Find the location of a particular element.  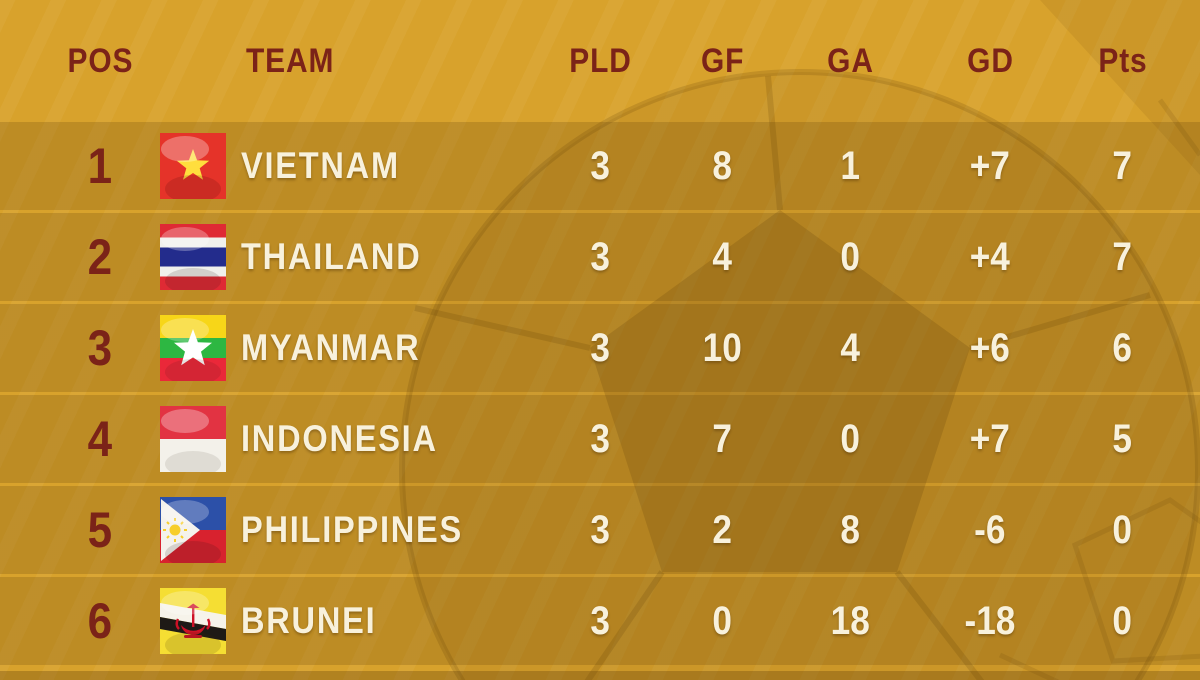

goal-difference-value: -18 is located at coordinates (990, 621).